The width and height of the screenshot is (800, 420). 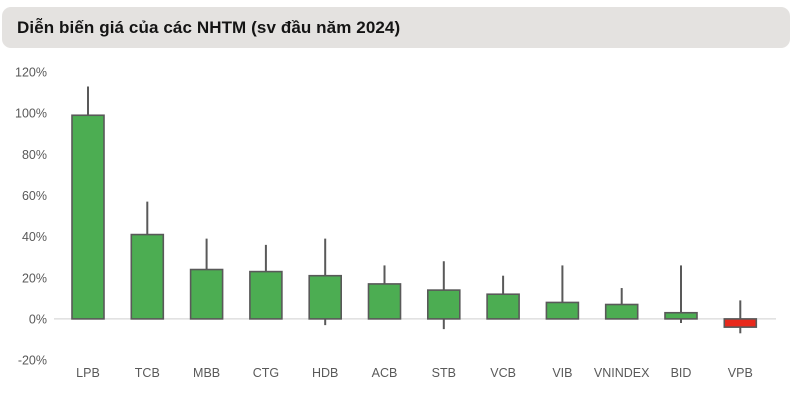 What do you see at coordinates (385, 373) in the screenshot?
I see `x-axis-label-acb: ACB` at bounding box center [385, 373].